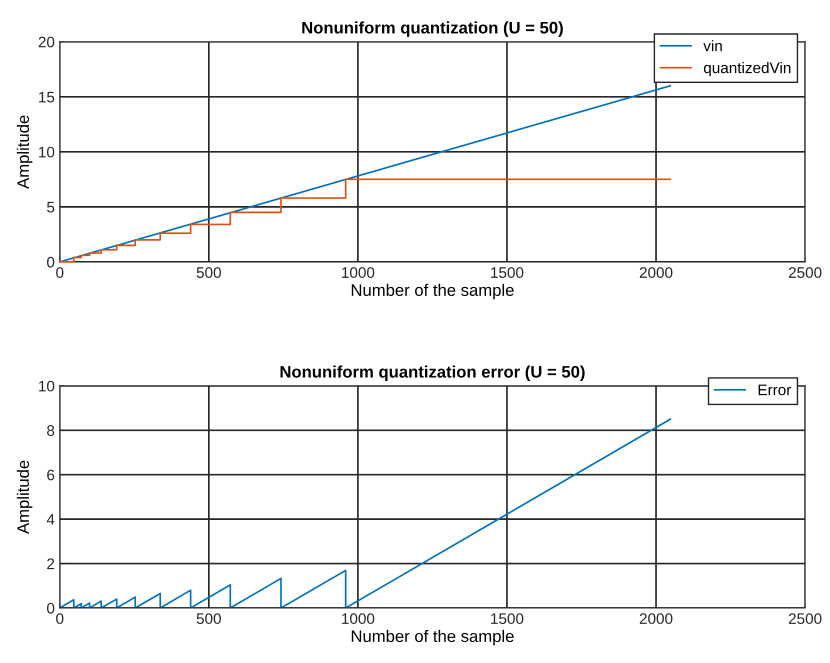  Describe the element at coordinates (50, 475) in the screenshot. I see `y-tick-label: 6` at that location.